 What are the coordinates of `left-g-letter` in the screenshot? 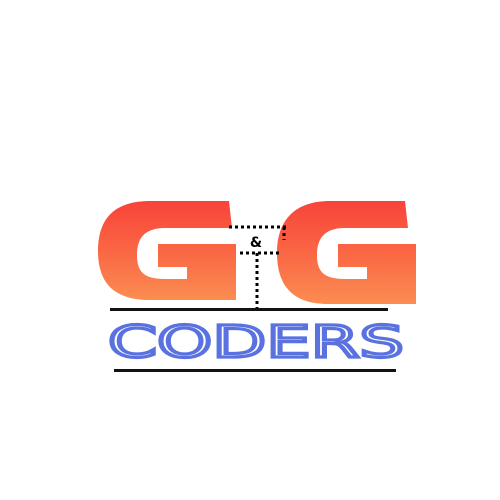 It's located at (167, 250).